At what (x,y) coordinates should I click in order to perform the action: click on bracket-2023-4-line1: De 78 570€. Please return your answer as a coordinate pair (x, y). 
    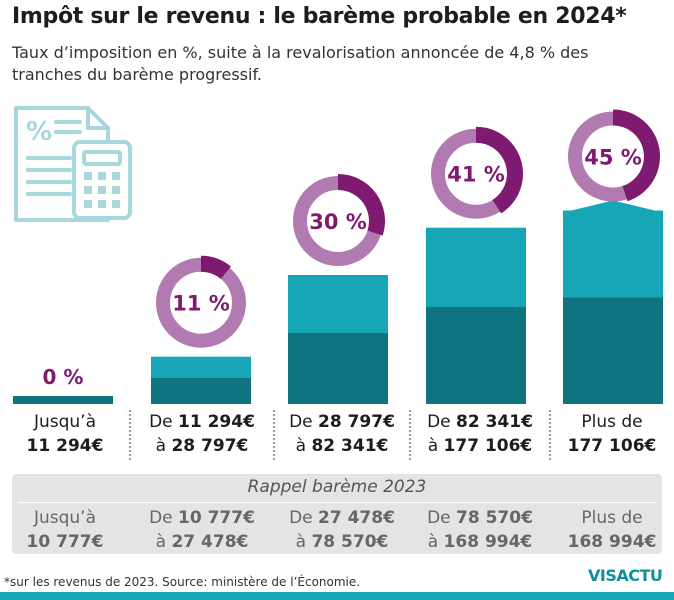
    Looking at the image, I should click on (480, 518).